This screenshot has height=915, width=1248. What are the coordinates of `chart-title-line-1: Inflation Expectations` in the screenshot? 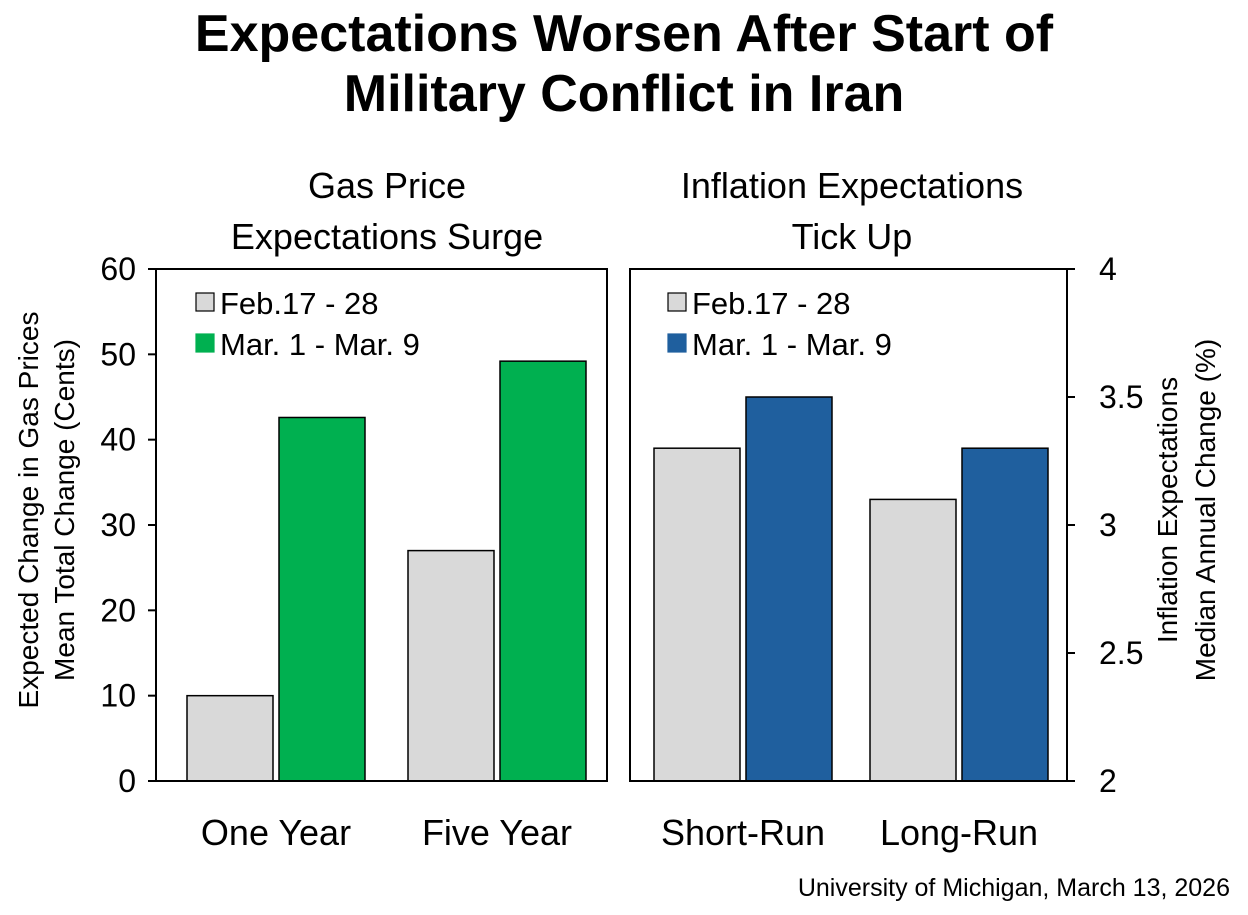 It's located at (852, 185).